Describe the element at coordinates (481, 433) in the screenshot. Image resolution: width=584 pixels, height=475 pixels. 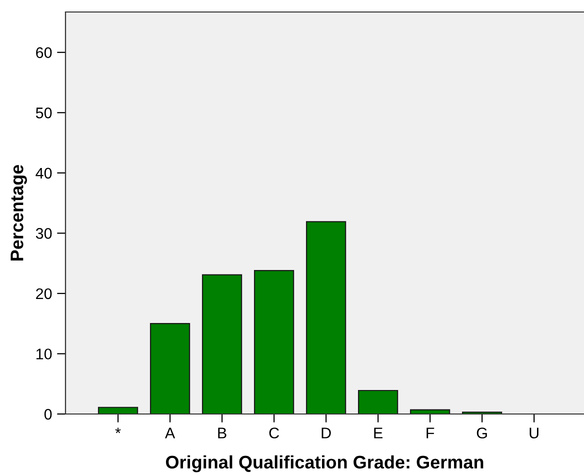
I see `x-tick-label: G` at that location.